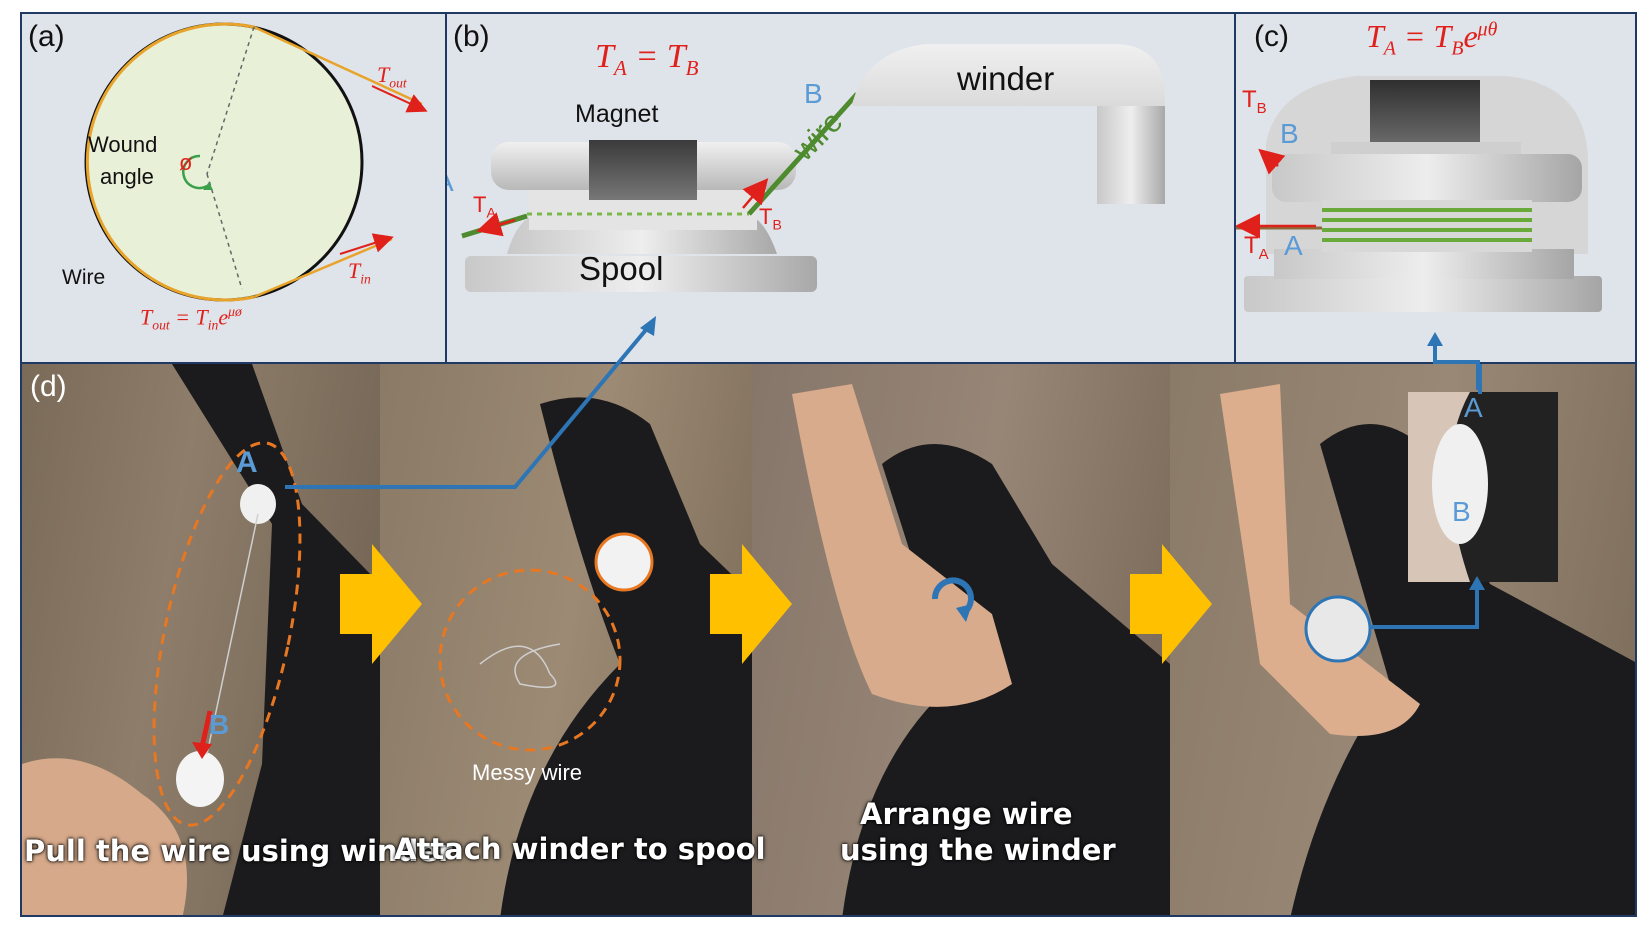 The height and width of the screenshot is (925, 1647). I want to click on photo-1-shapes, so click(201, 639).